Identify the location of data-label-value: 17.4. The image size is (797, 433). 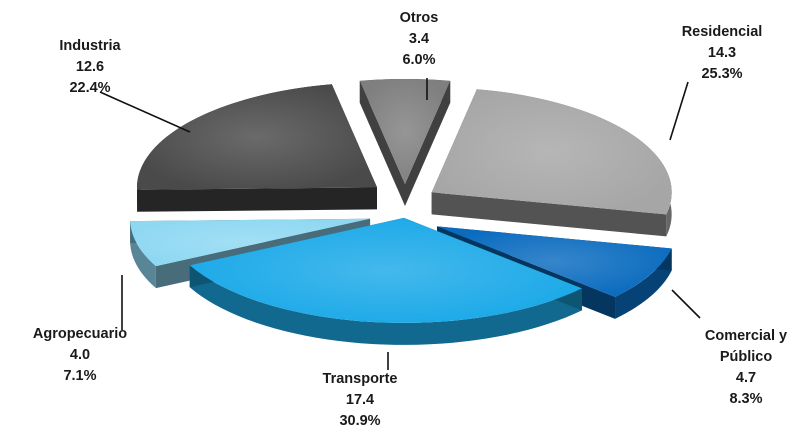
(360, 400).